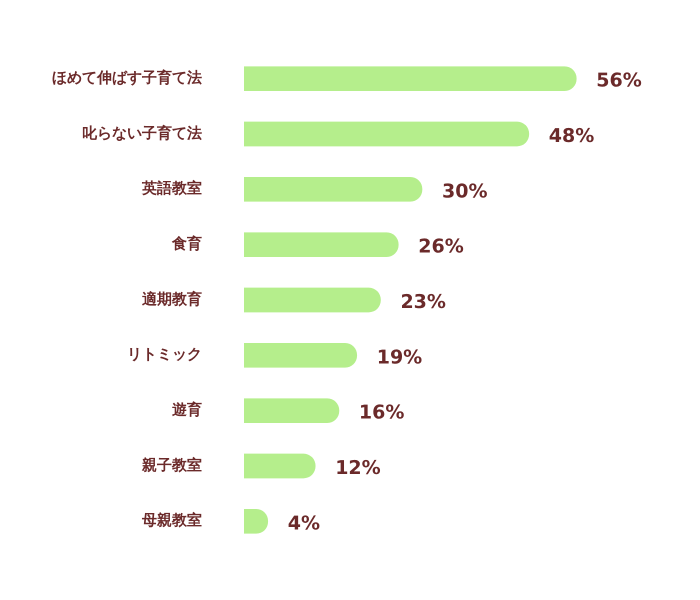 The height and width of the screenshot is (600, 700). What do you see at coordinates (127, 77) in the screenshot?
I see `y-tick-label: ほめて伸ばす子育て法` at bounding box center [127, 77].